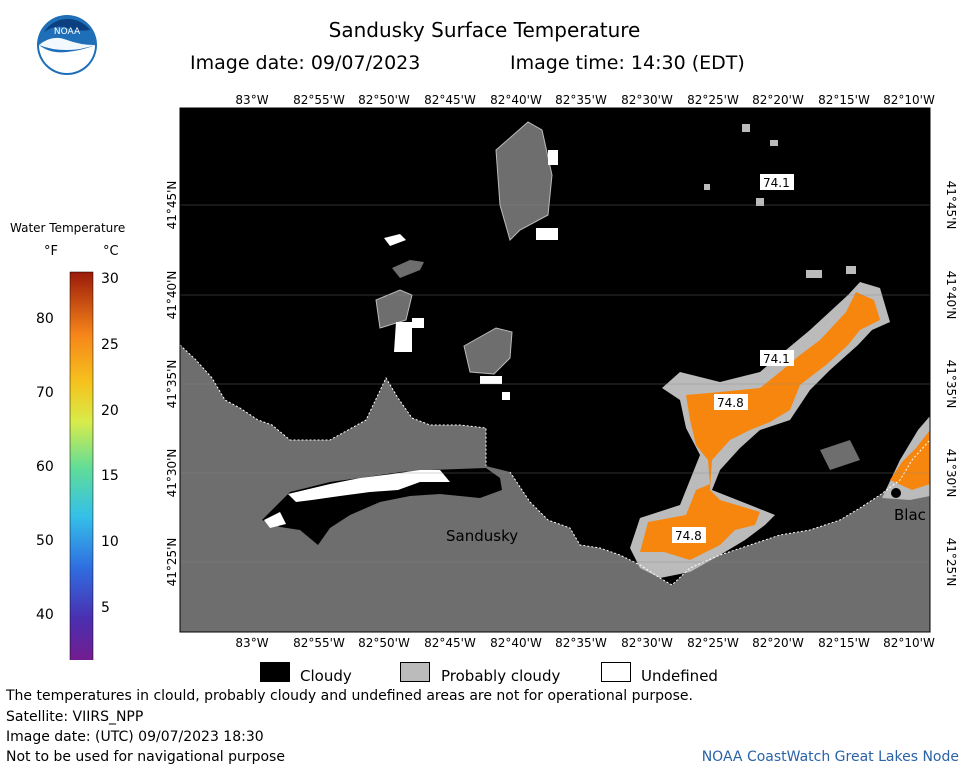 The image size is (969, 773). What do you see at coordinates (844, 100) in the screenshot?
I see `lon-top-8215: 82°15'W` at bounding box center [844, 100].